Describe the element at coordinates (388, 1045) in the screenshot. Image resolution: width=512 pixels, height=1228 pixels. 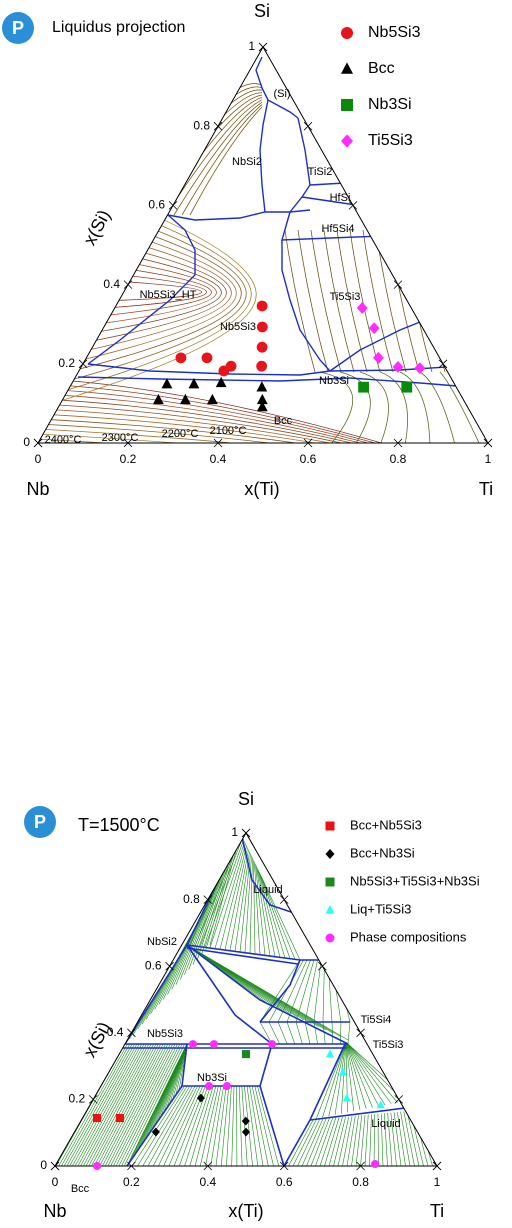
I see `region-label: Ti5Si3` at that location.